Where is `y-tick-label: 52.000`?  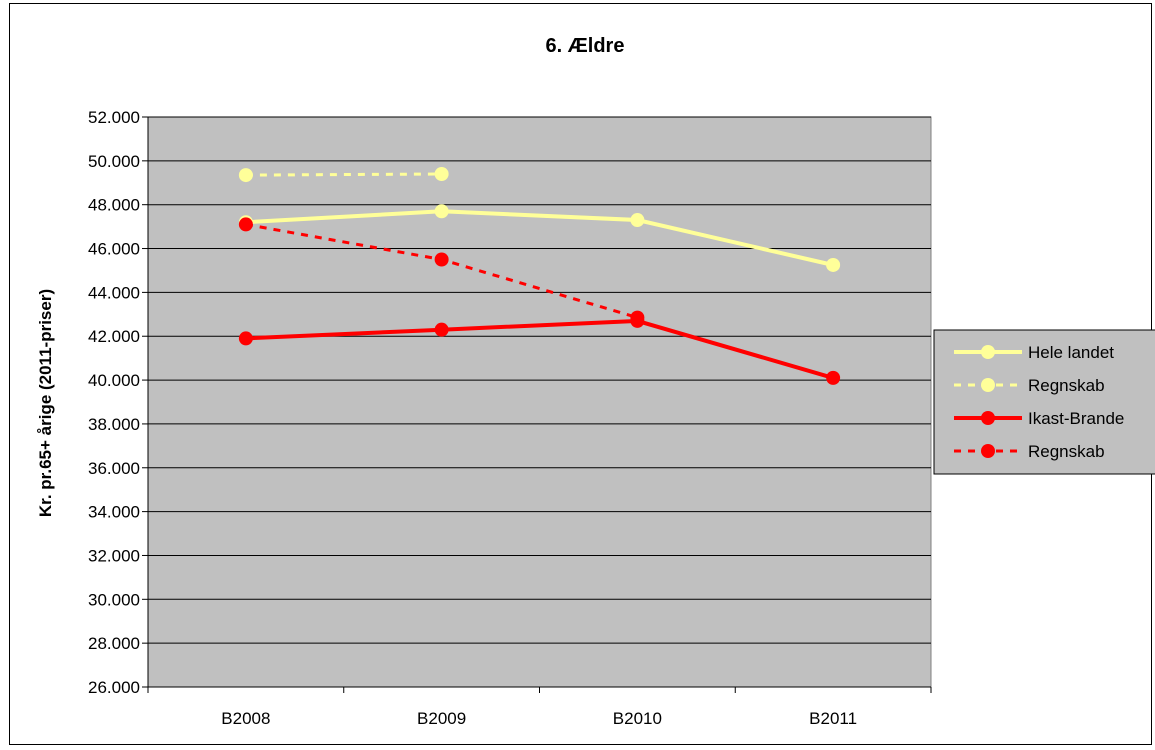 y-tick-label: 52.000 is located at coordinates (114, 117).